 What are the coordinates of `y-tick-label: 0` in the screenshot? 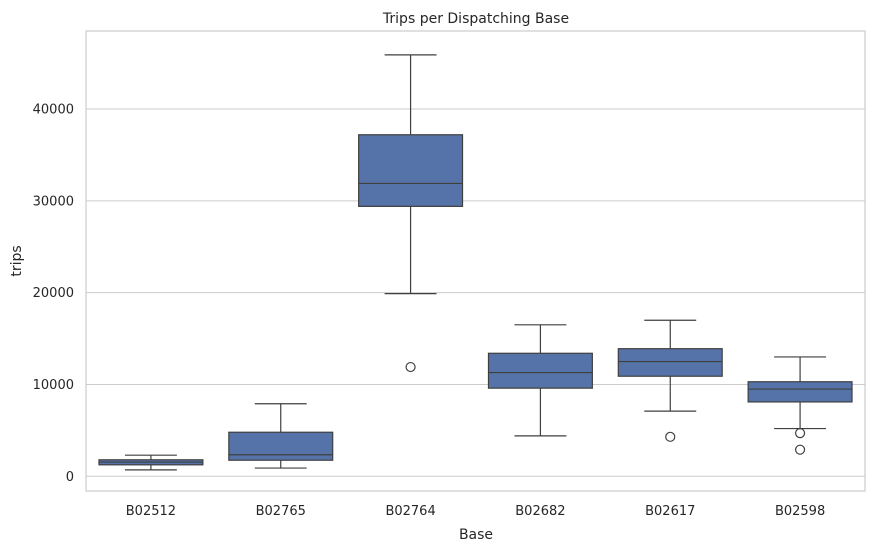 It's located at (70, 477).